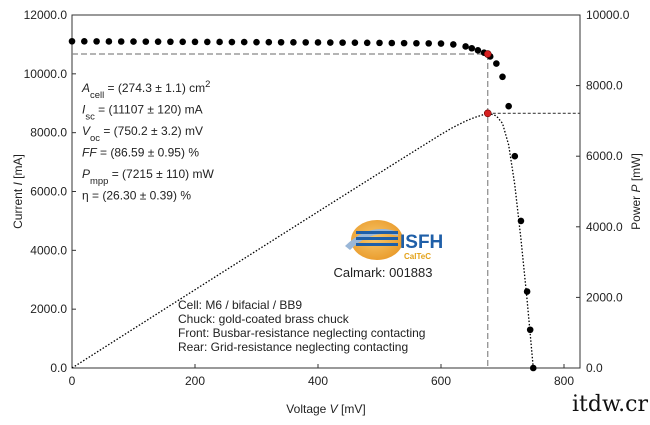  Describe the element at coordinates (604, 227) in the screenshot. I see `y2-tick-label: 4000.0` at that location.